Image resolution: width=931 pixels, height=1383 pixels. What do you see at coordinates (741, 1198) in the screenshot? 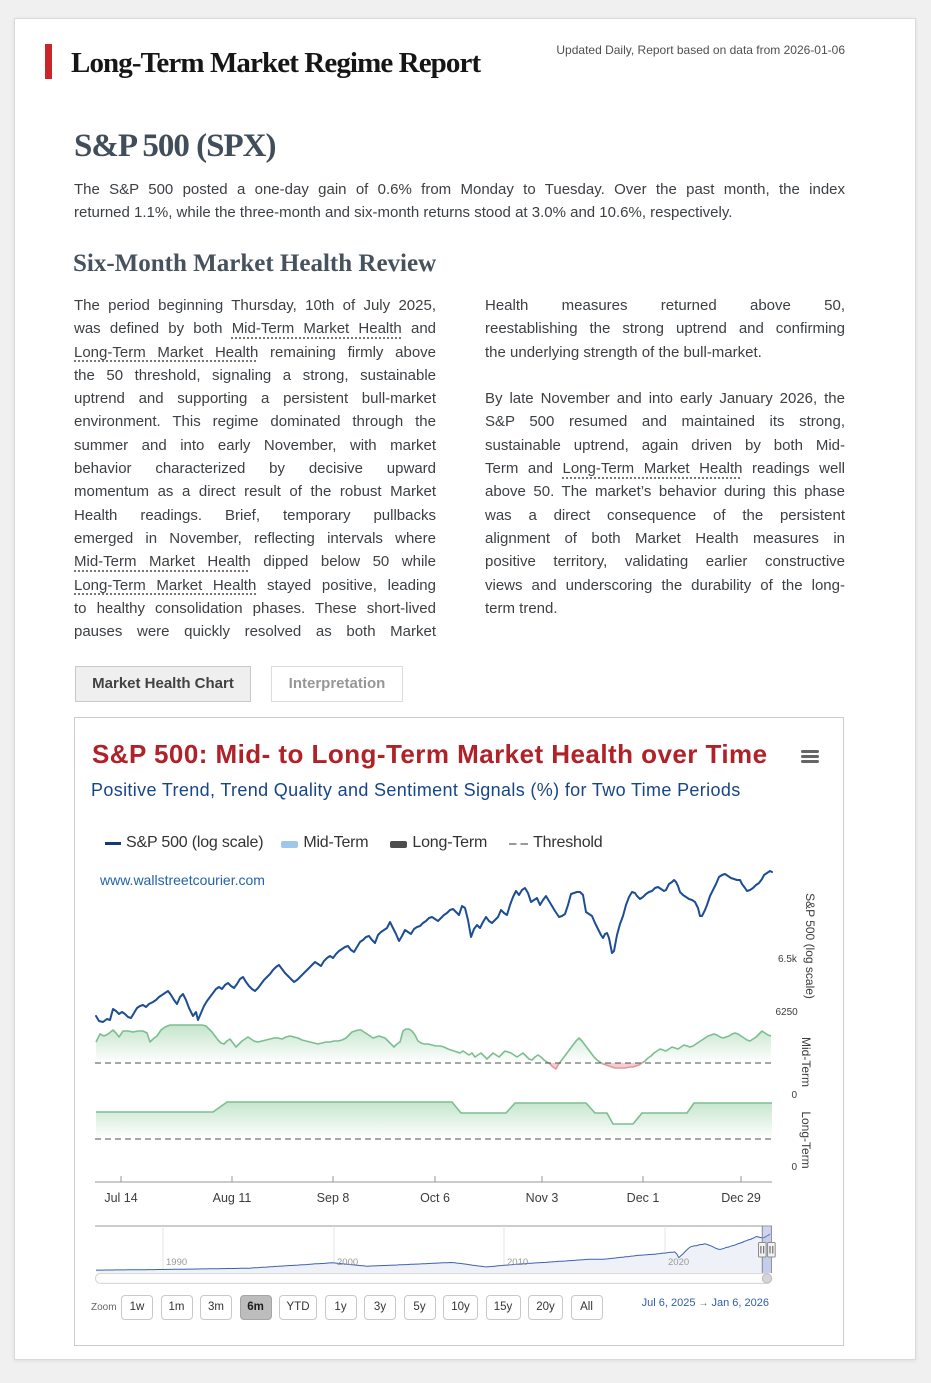
I see `svg-text: Dec 29` at bounding box center [741, 1198].